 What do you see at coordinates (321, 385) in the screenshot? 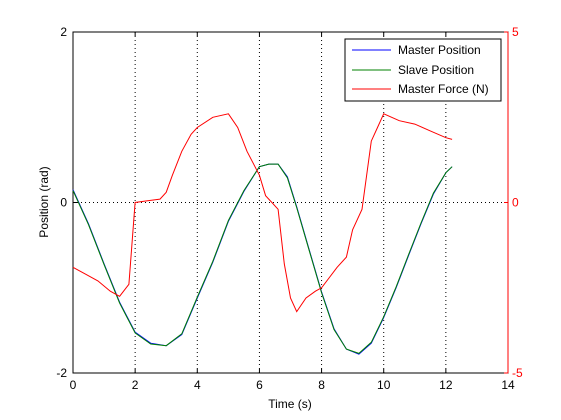
I see `x-tick-label: 8` at bounding box center [321, 385].